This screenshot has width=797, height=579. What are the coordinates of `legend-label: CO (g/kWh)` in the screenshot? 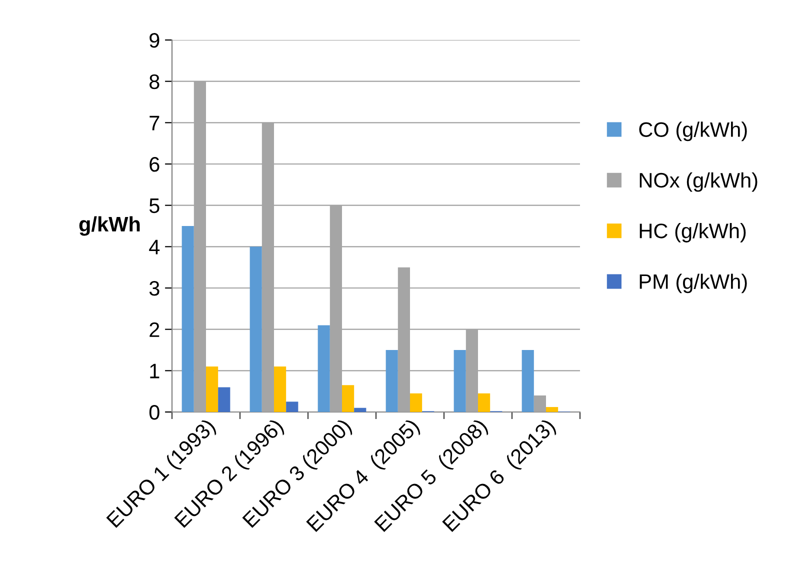 It's located at (693, 132).